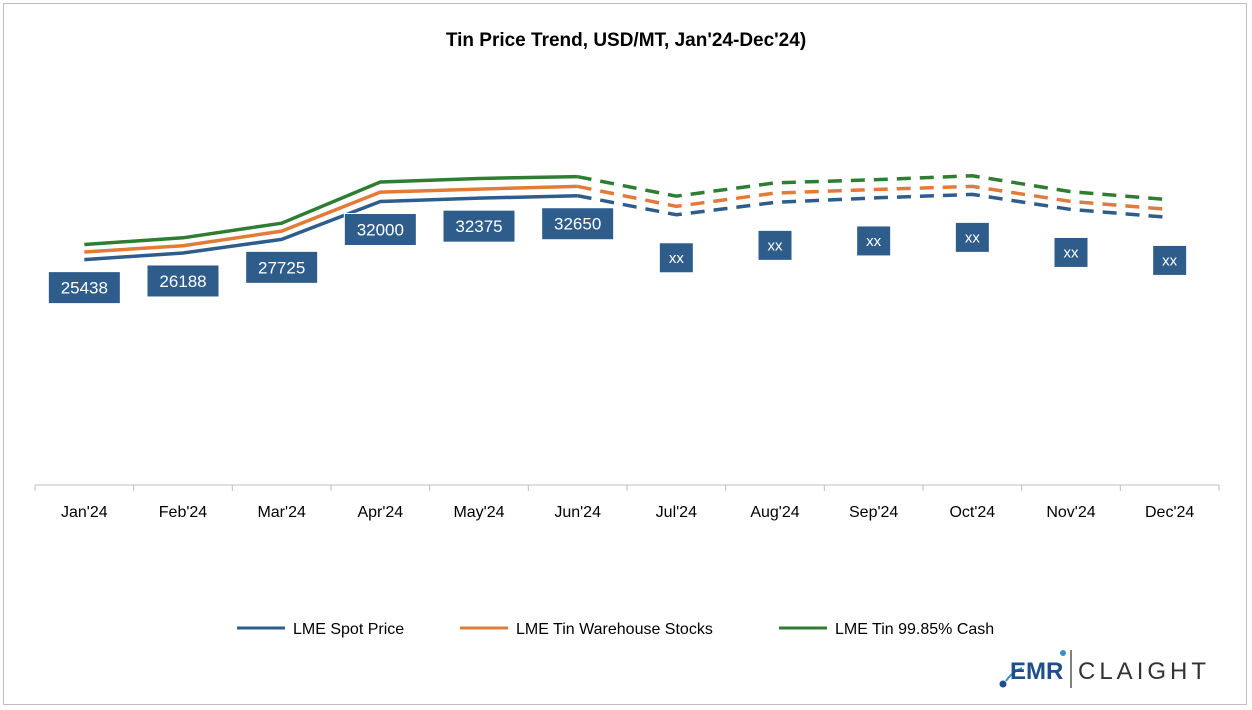 Image resolution: width=1252 pixels, height=710 pixels. What do you see at coordinates (183, 512) in the screenshot?
I see `x-tick-label: Feb'24` at bounding box center [183, 512].